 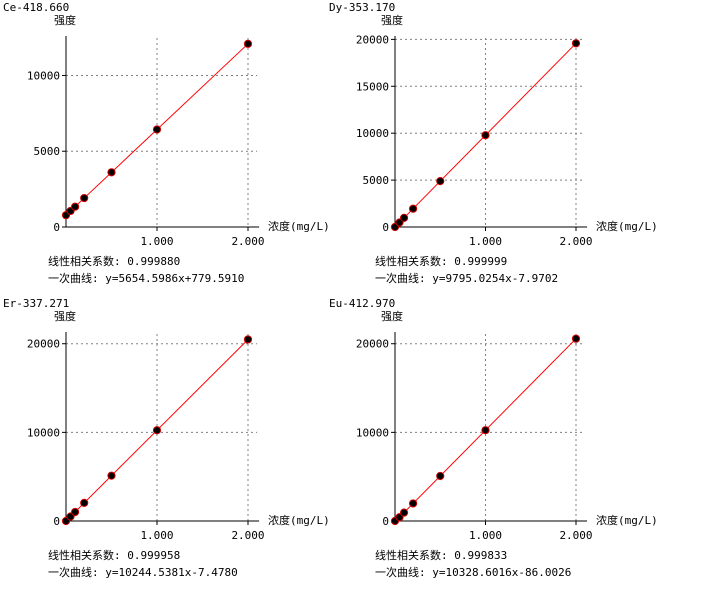 I want to click on equation-value: y=5654.5986x+779.5910, so click(x=175, y=278).